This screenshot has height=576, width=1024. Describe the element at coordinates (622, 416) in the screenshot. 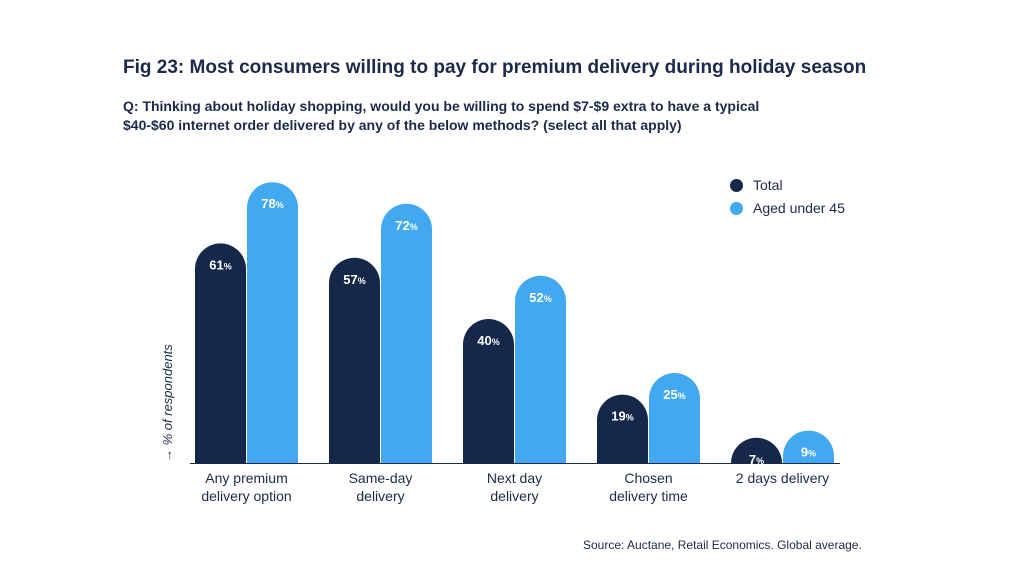

I see `data-label-total-3: 19%` at that location.